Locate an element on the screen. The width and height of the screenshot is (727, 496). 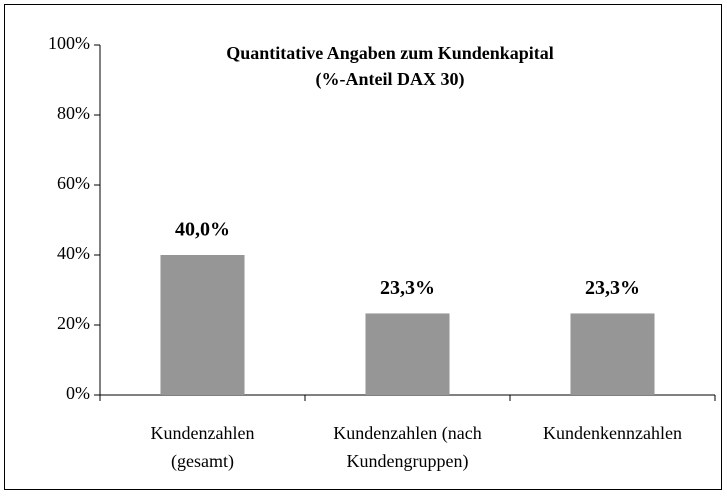
x-tick-label: (gesamt) is located at coordinates (202, 461).